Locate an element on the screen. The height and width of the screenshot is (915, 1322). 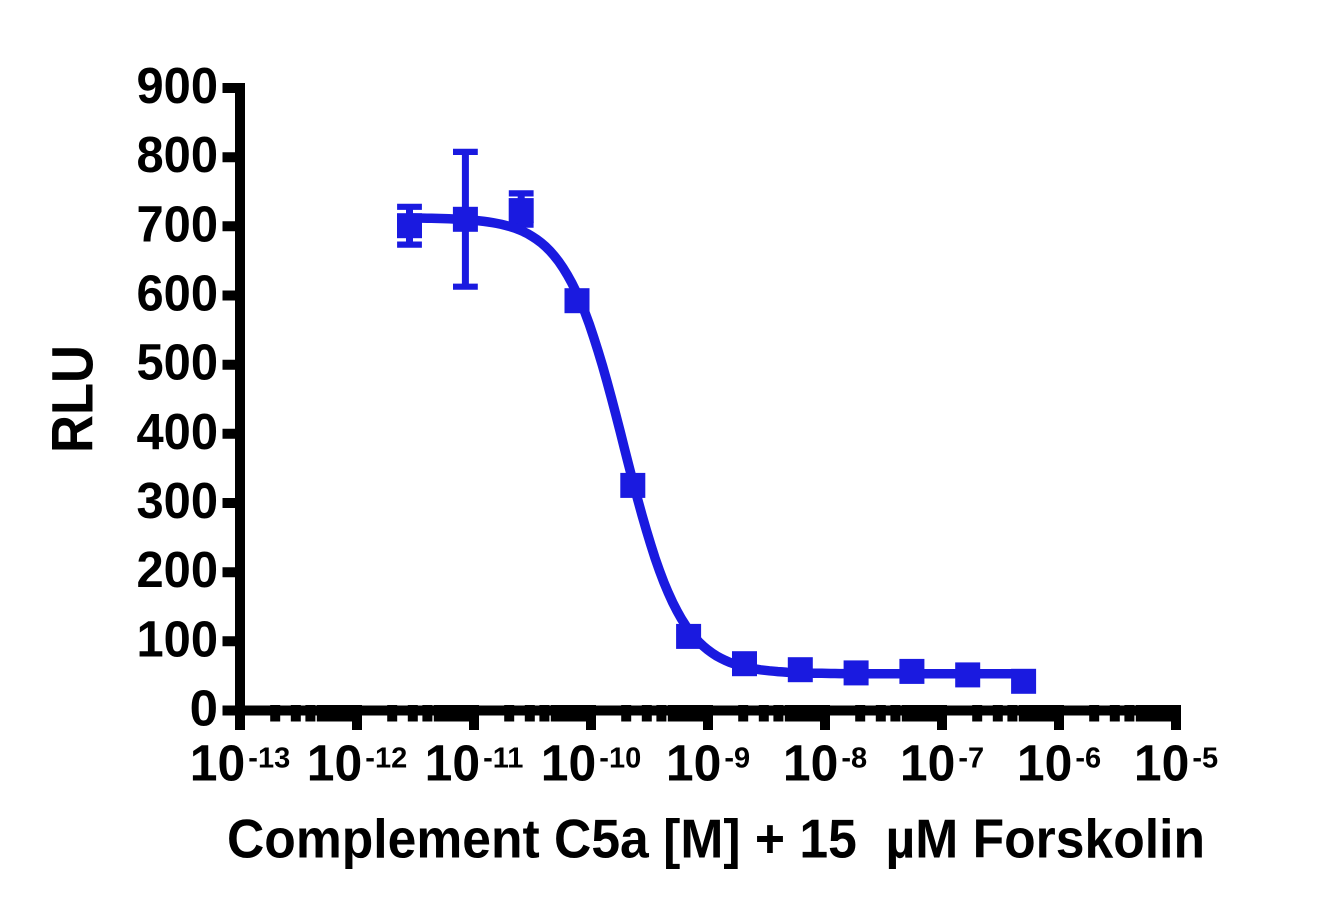
svg-text: 600 is located at coordinates (178, 293).